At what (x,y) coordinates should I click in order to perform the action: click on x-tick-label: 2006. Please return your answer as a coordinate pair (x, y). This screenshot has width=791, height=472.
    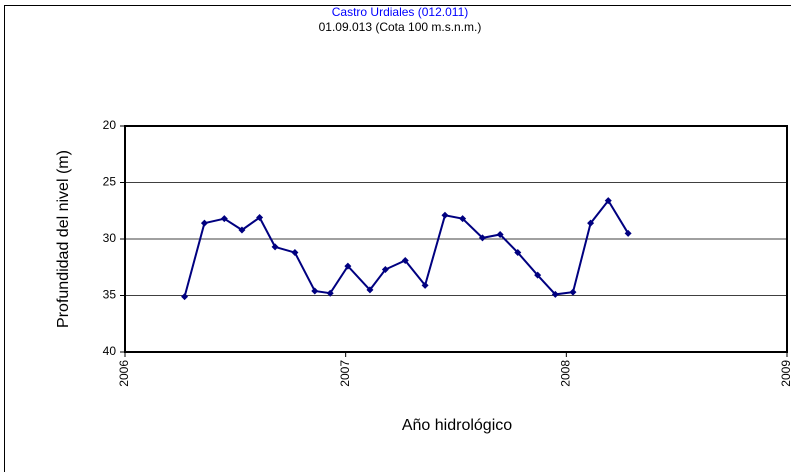
    Looking at the image, I should click on (124, 373).